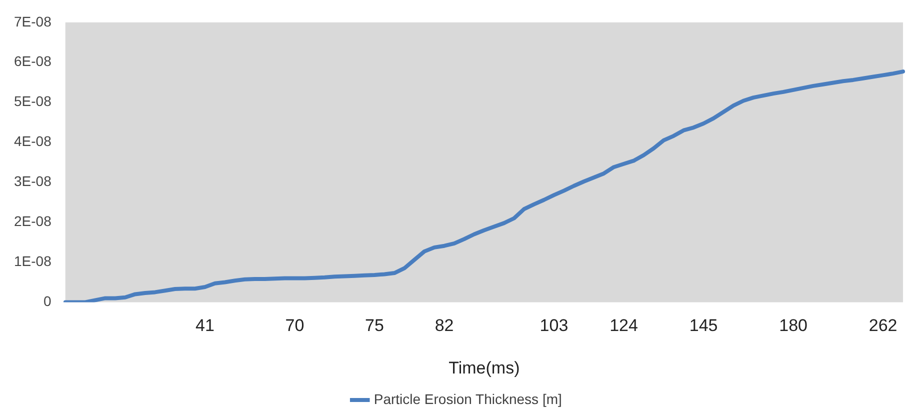 The height and width of the screenshot is (417, 917). What do you see at coordinates (554, 326) in the screenshot?
I see `x-tick-label: 103` at bounding box center [554, 326].